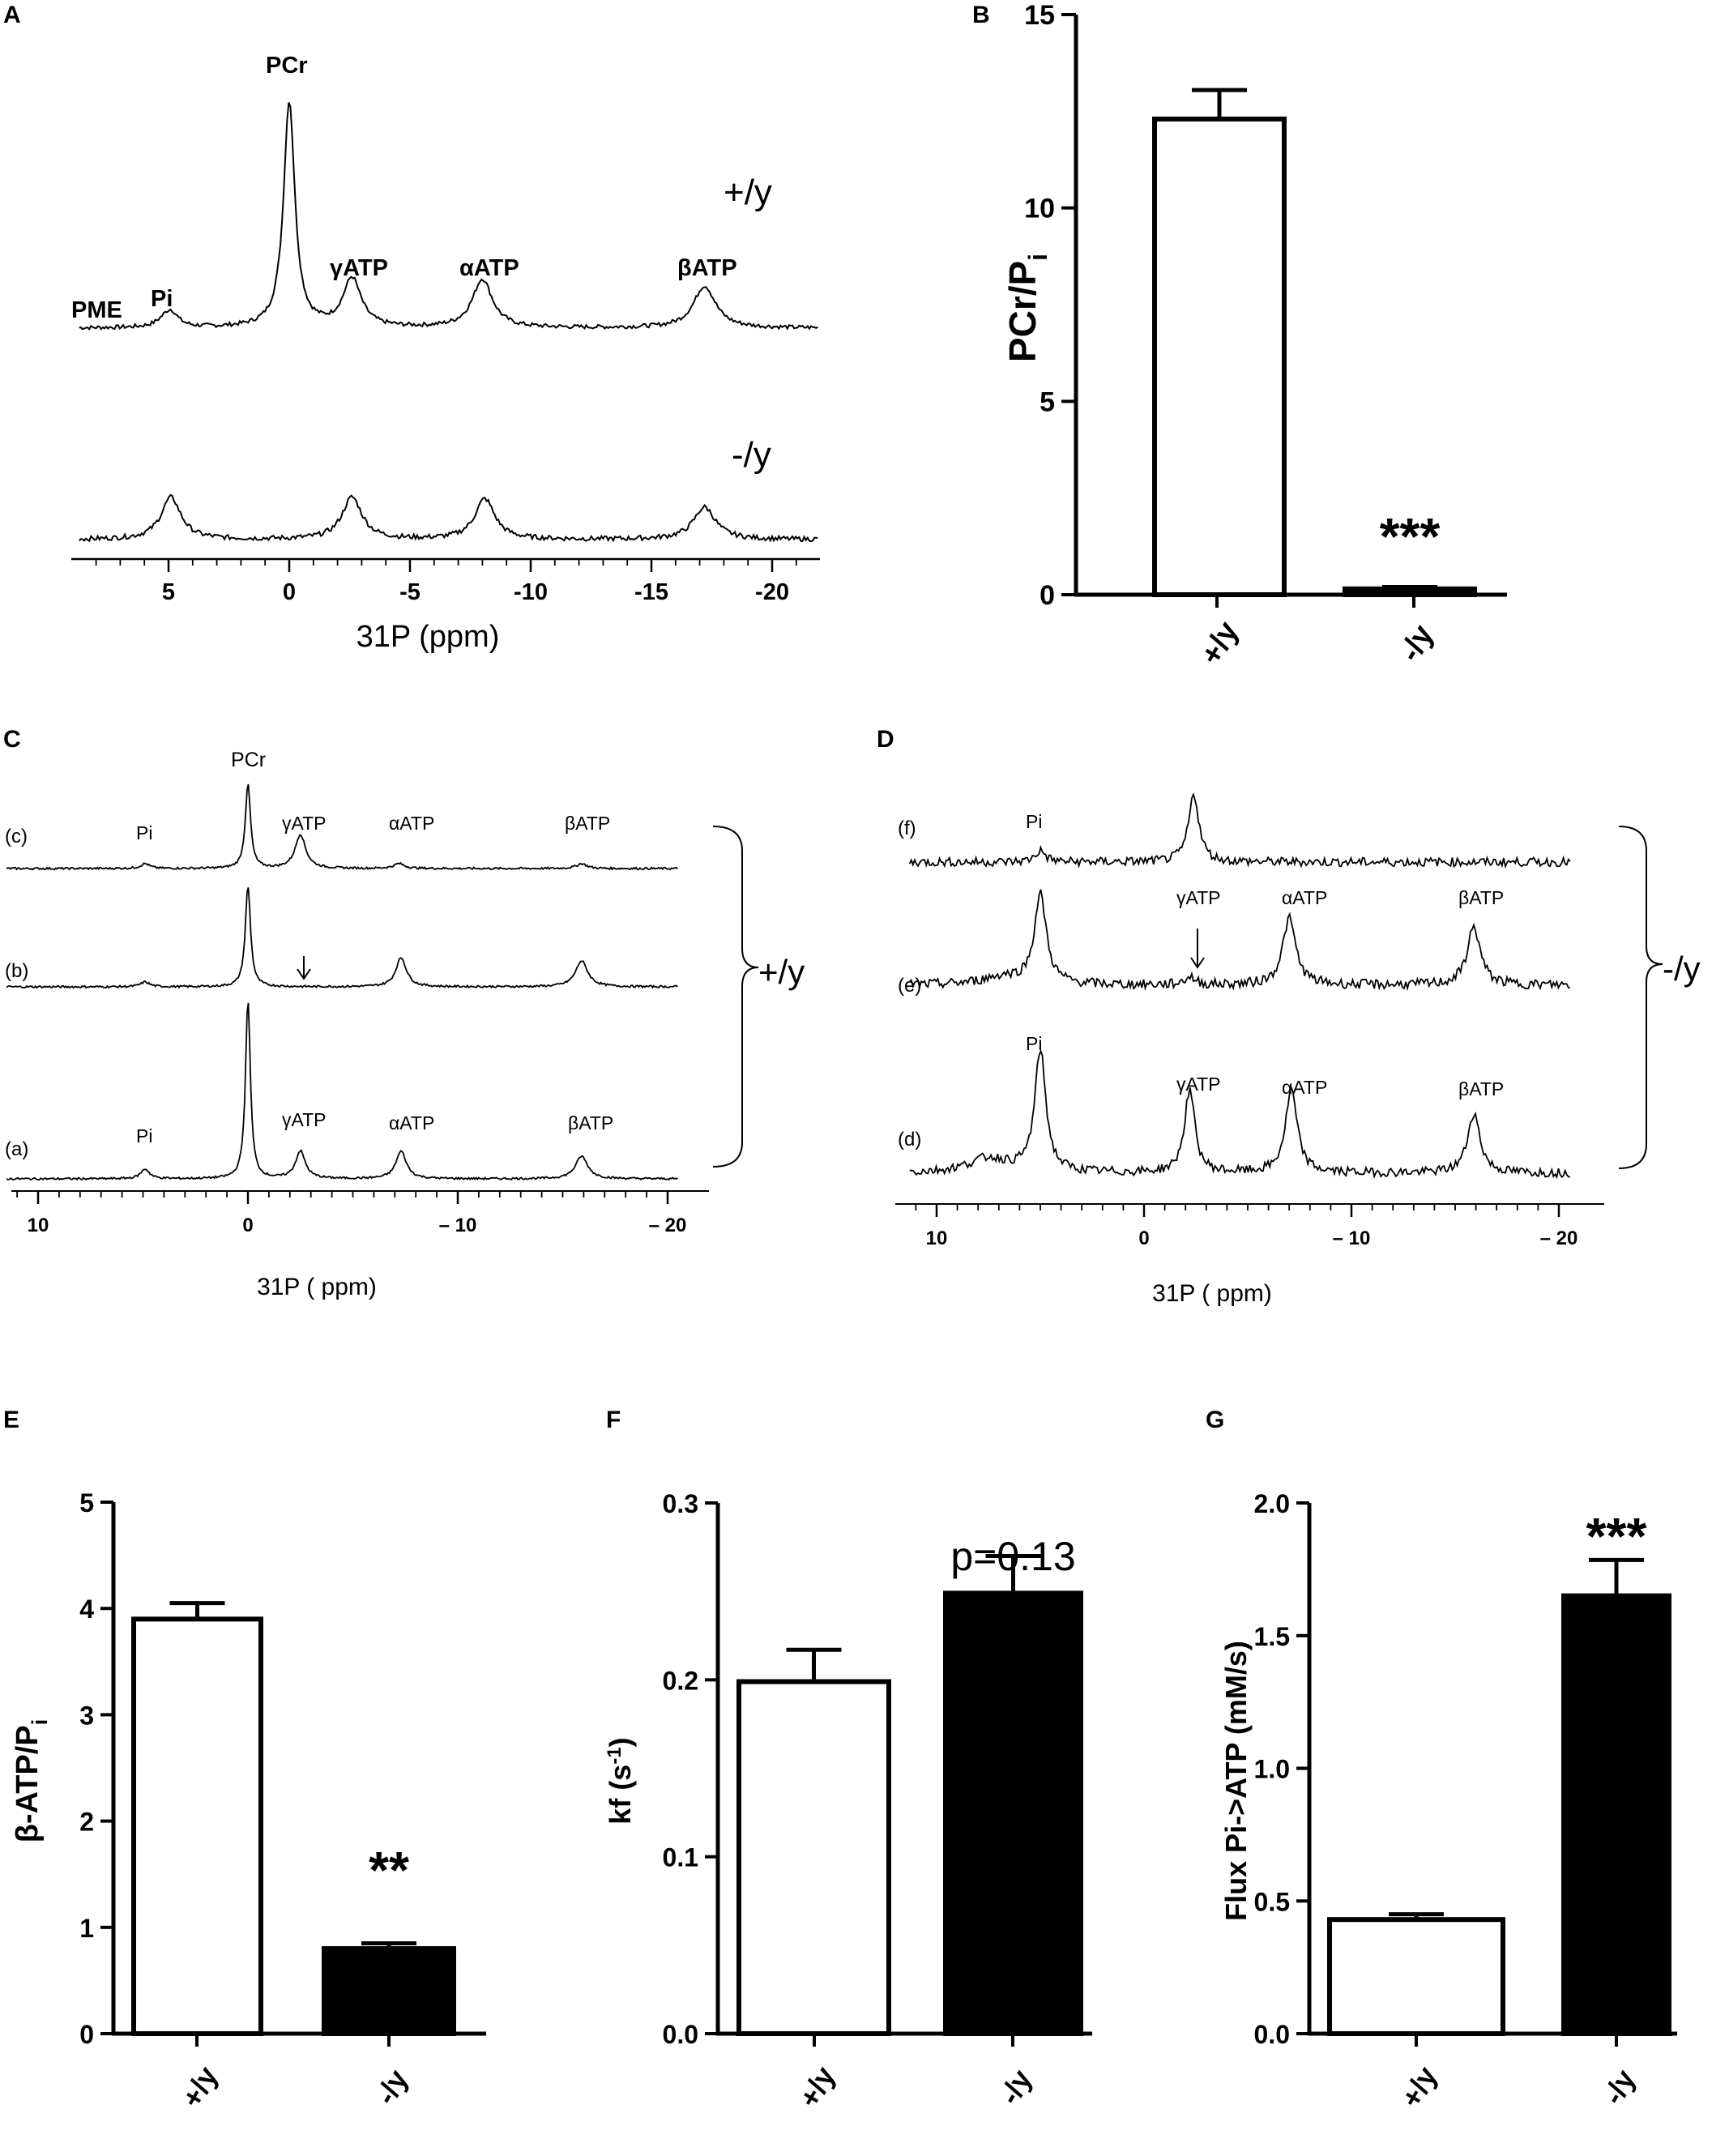  Describe the element at coordinates (1304, 1087) in the screenshot. I see `d-peak-alpha-atp: αATP` at that location.